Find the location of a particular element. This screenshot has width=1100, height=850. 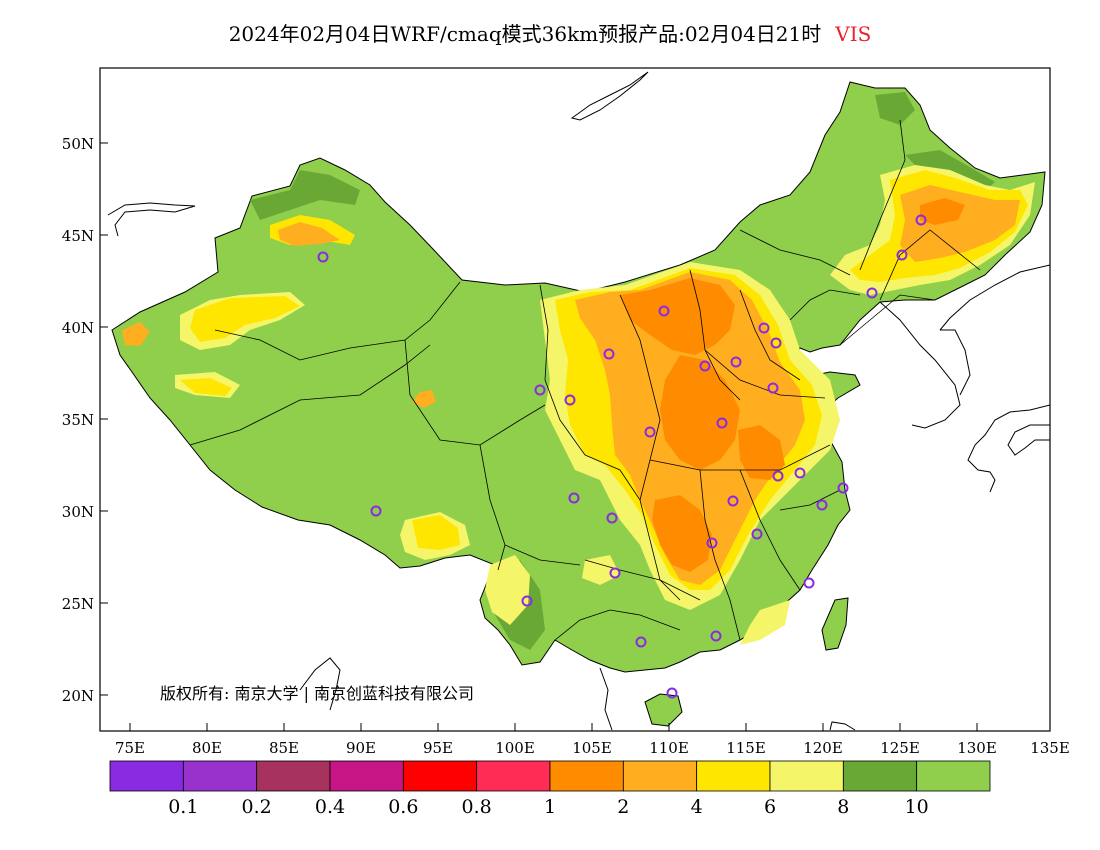

lat-labels: 50N 45N 40N 35N 30N 25N 20N is located at coordinates (78, 420).